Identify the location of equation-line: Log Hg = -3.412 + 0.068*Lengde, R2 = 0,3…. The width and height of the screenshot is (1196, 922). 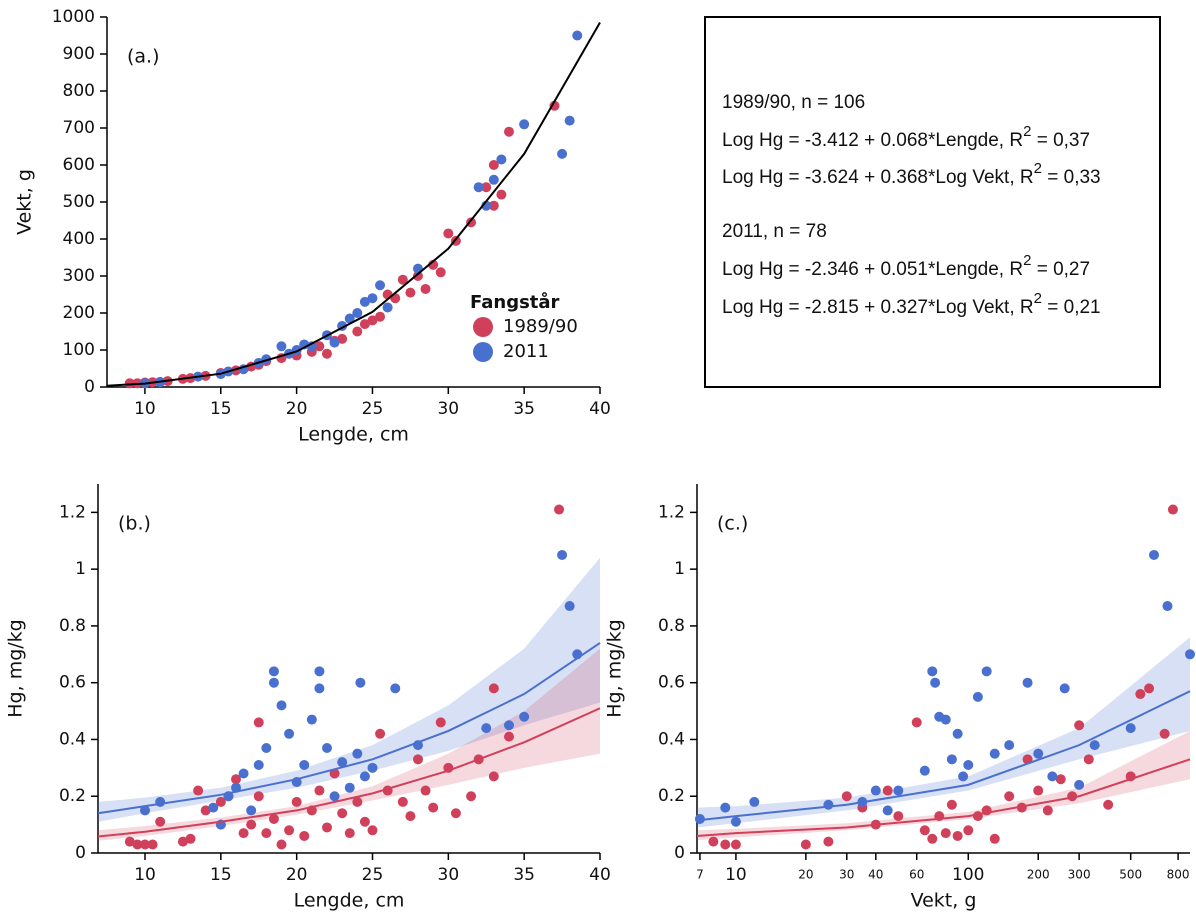
(906, 137).